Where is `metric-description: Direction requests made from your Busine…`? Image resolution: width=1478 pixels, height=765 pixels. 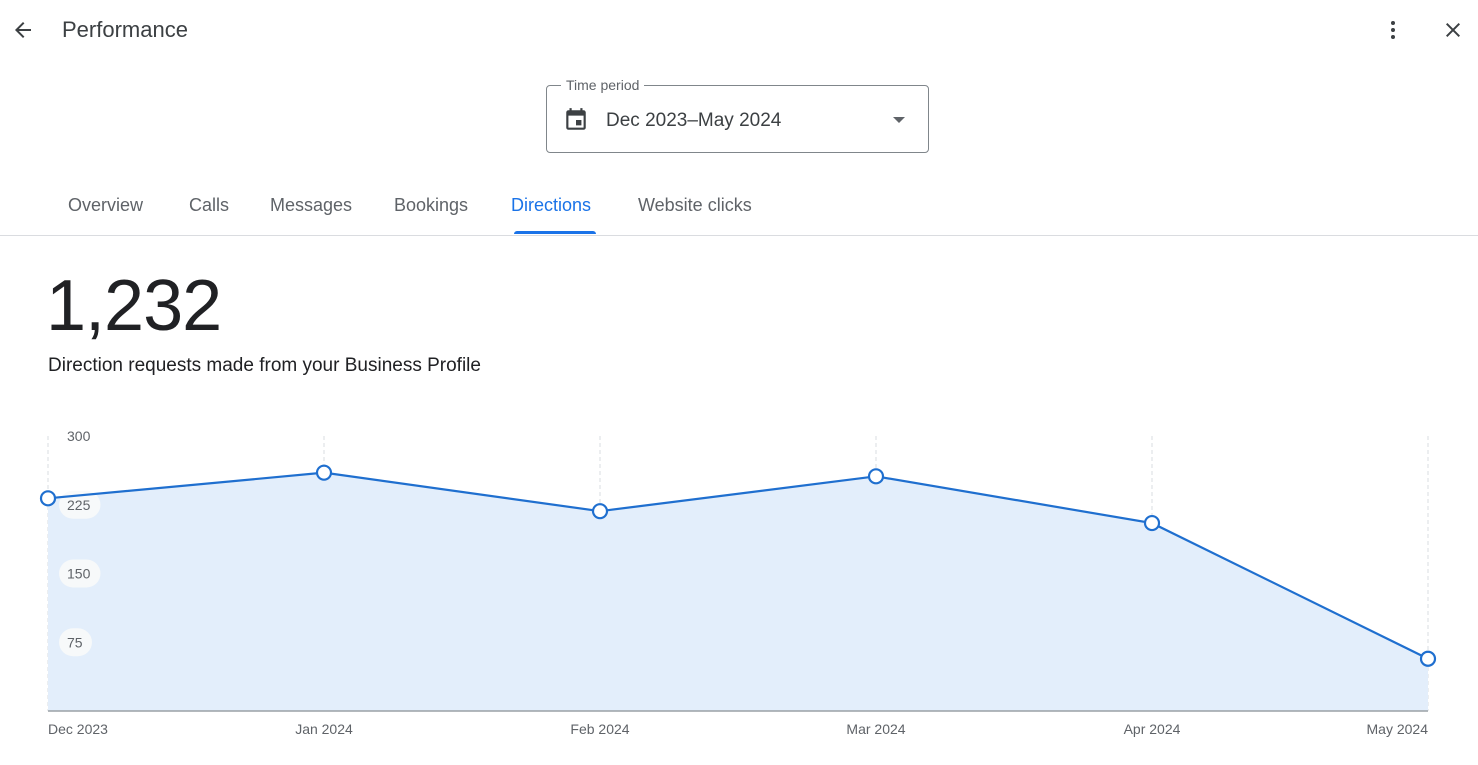 metric-description: Direction requests made from your Busine… is located at coordinates (264, 365).